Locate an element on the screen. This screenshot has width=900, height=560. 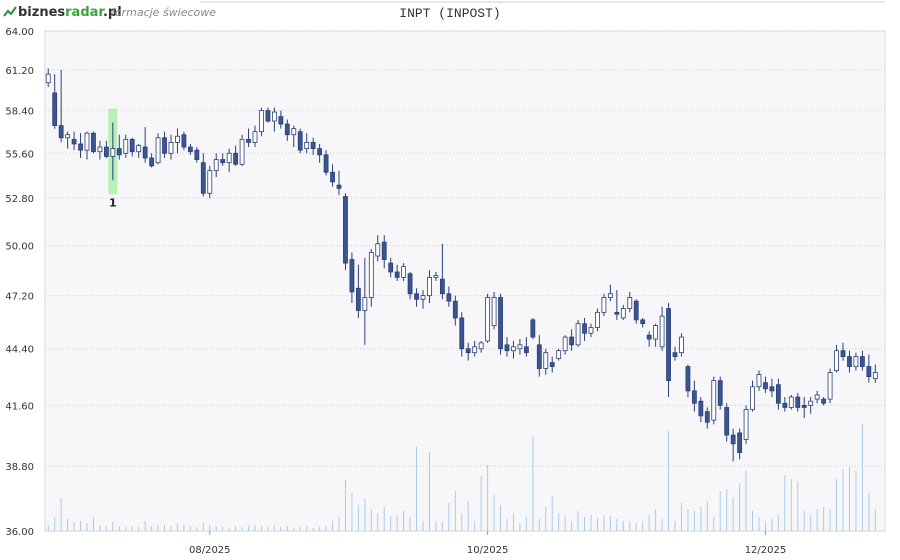
x-tick-label: 08/2025 is located at coordinates (210, 550).